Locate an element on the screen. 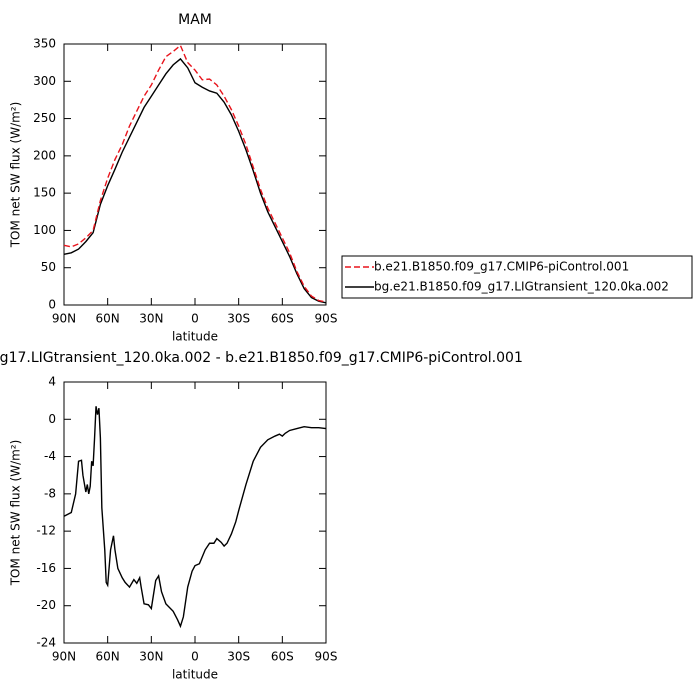 The width and height of the screenshot is (700, 700). y-tick-label: 100 is located at coordinates (44, 230).